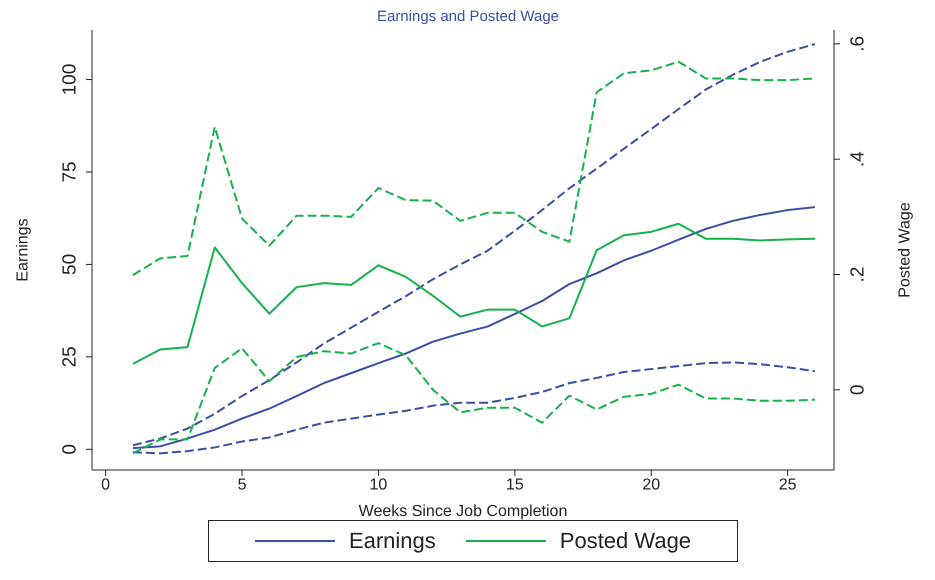 The image size is (935, 580). I want to click on y2-axis-title: Posted Wage, so click(905, 250).